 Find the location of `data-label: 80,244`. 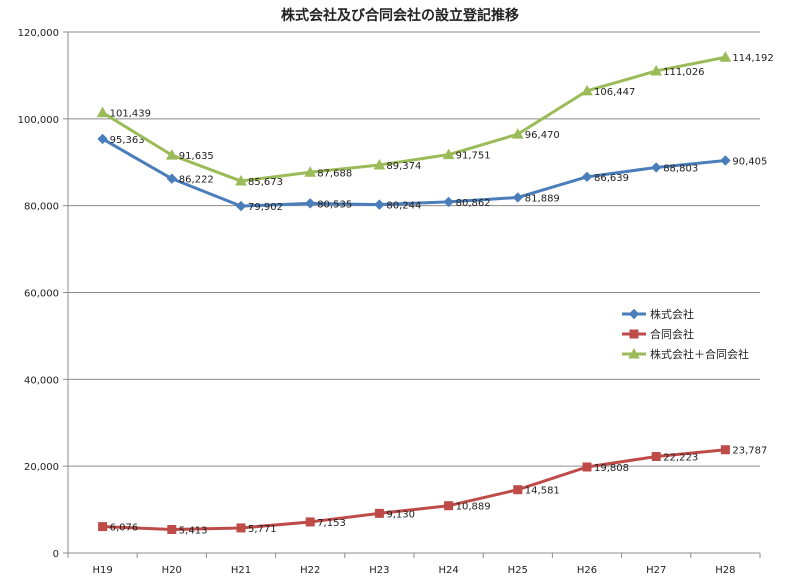

data-label: 80,244 is located at coordinates (403, 206).